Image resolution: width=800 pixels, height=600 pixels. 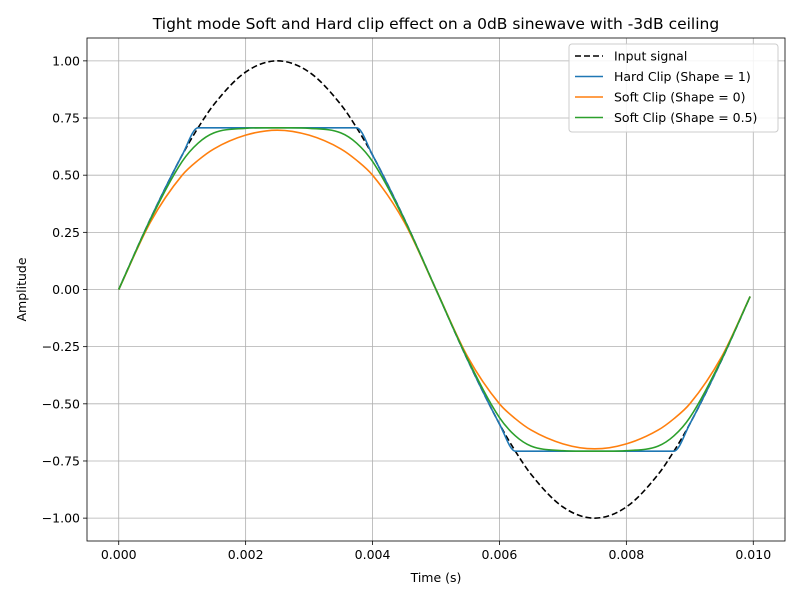 I want to click on y-tick-label: −1.00, so click(x=61, y=518).